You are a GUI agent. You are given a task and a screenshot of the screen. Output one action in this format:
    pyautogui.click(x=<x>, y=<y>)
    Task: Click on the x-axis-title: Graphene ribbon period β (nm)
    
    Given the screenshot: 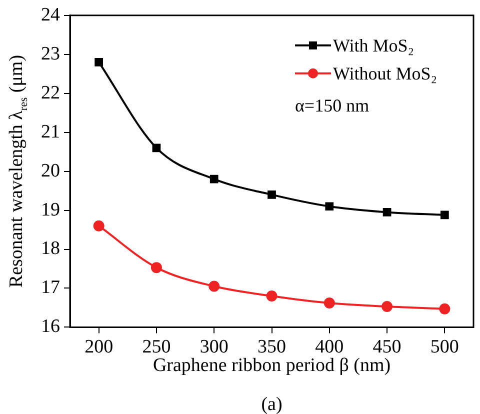 What is the action you would take?
    pyautogui.click(x=271, y=365)
    